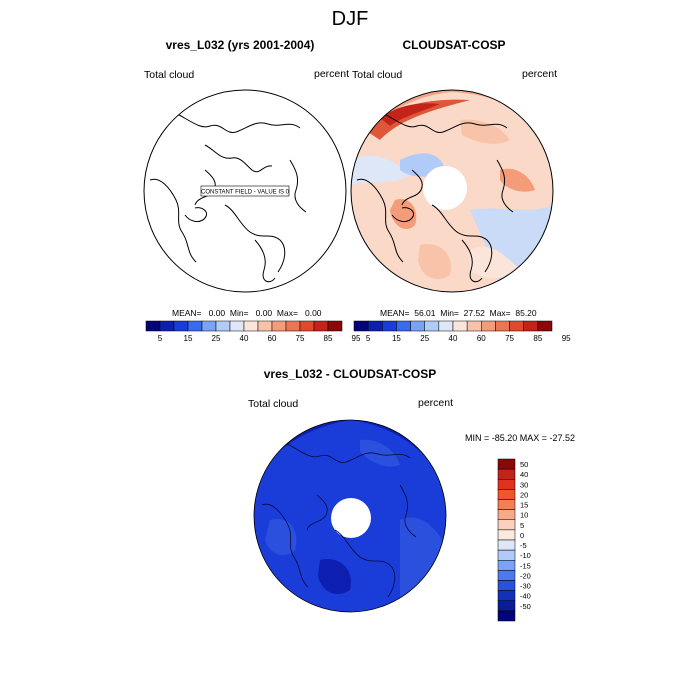 Image resolution: width=700 pixels, height=700 pixels. I want to click on obs-stats: MEAN= 56.01 Min= 27.52 Max= 85.20, so click(458, 313).